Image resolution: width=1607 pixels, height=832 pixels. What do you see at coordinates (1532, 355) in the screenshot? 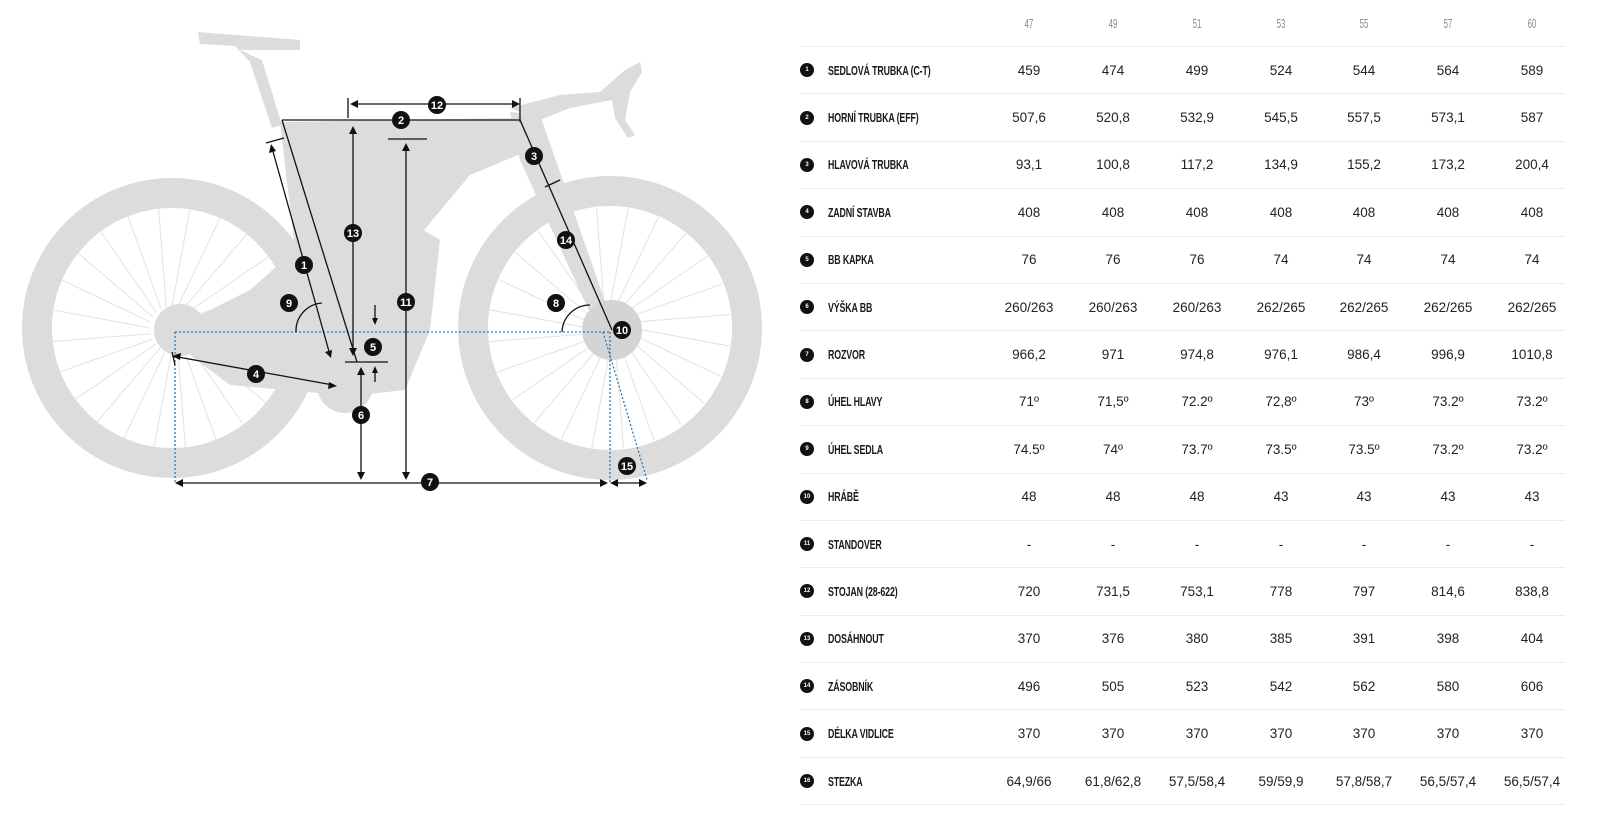
I see `value-cell: 1010,8` at bounding box center [1532, 355].